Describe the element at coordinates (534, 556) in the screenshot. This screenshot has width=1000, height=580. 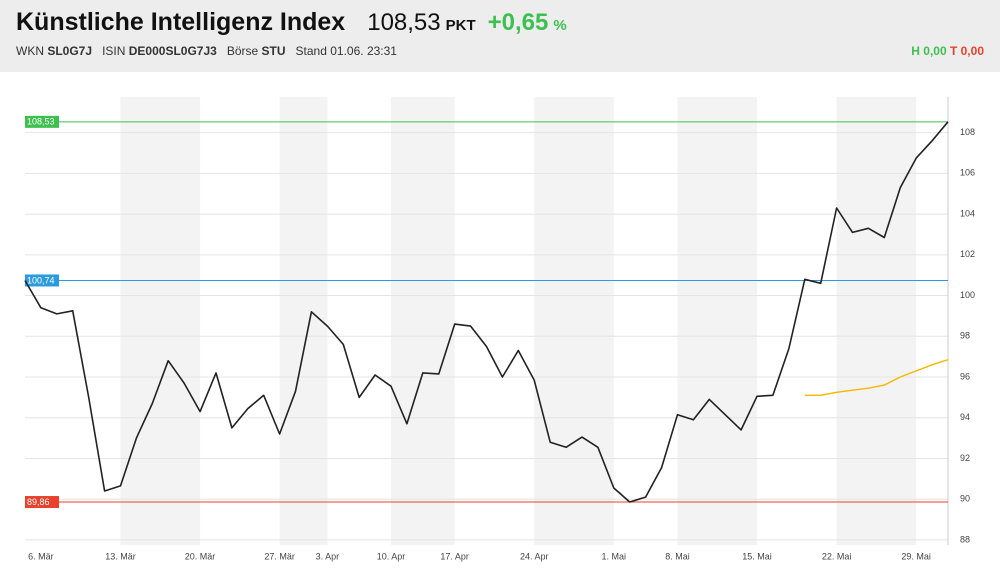
I see `x-tick-label: 24. Apr` at that location.